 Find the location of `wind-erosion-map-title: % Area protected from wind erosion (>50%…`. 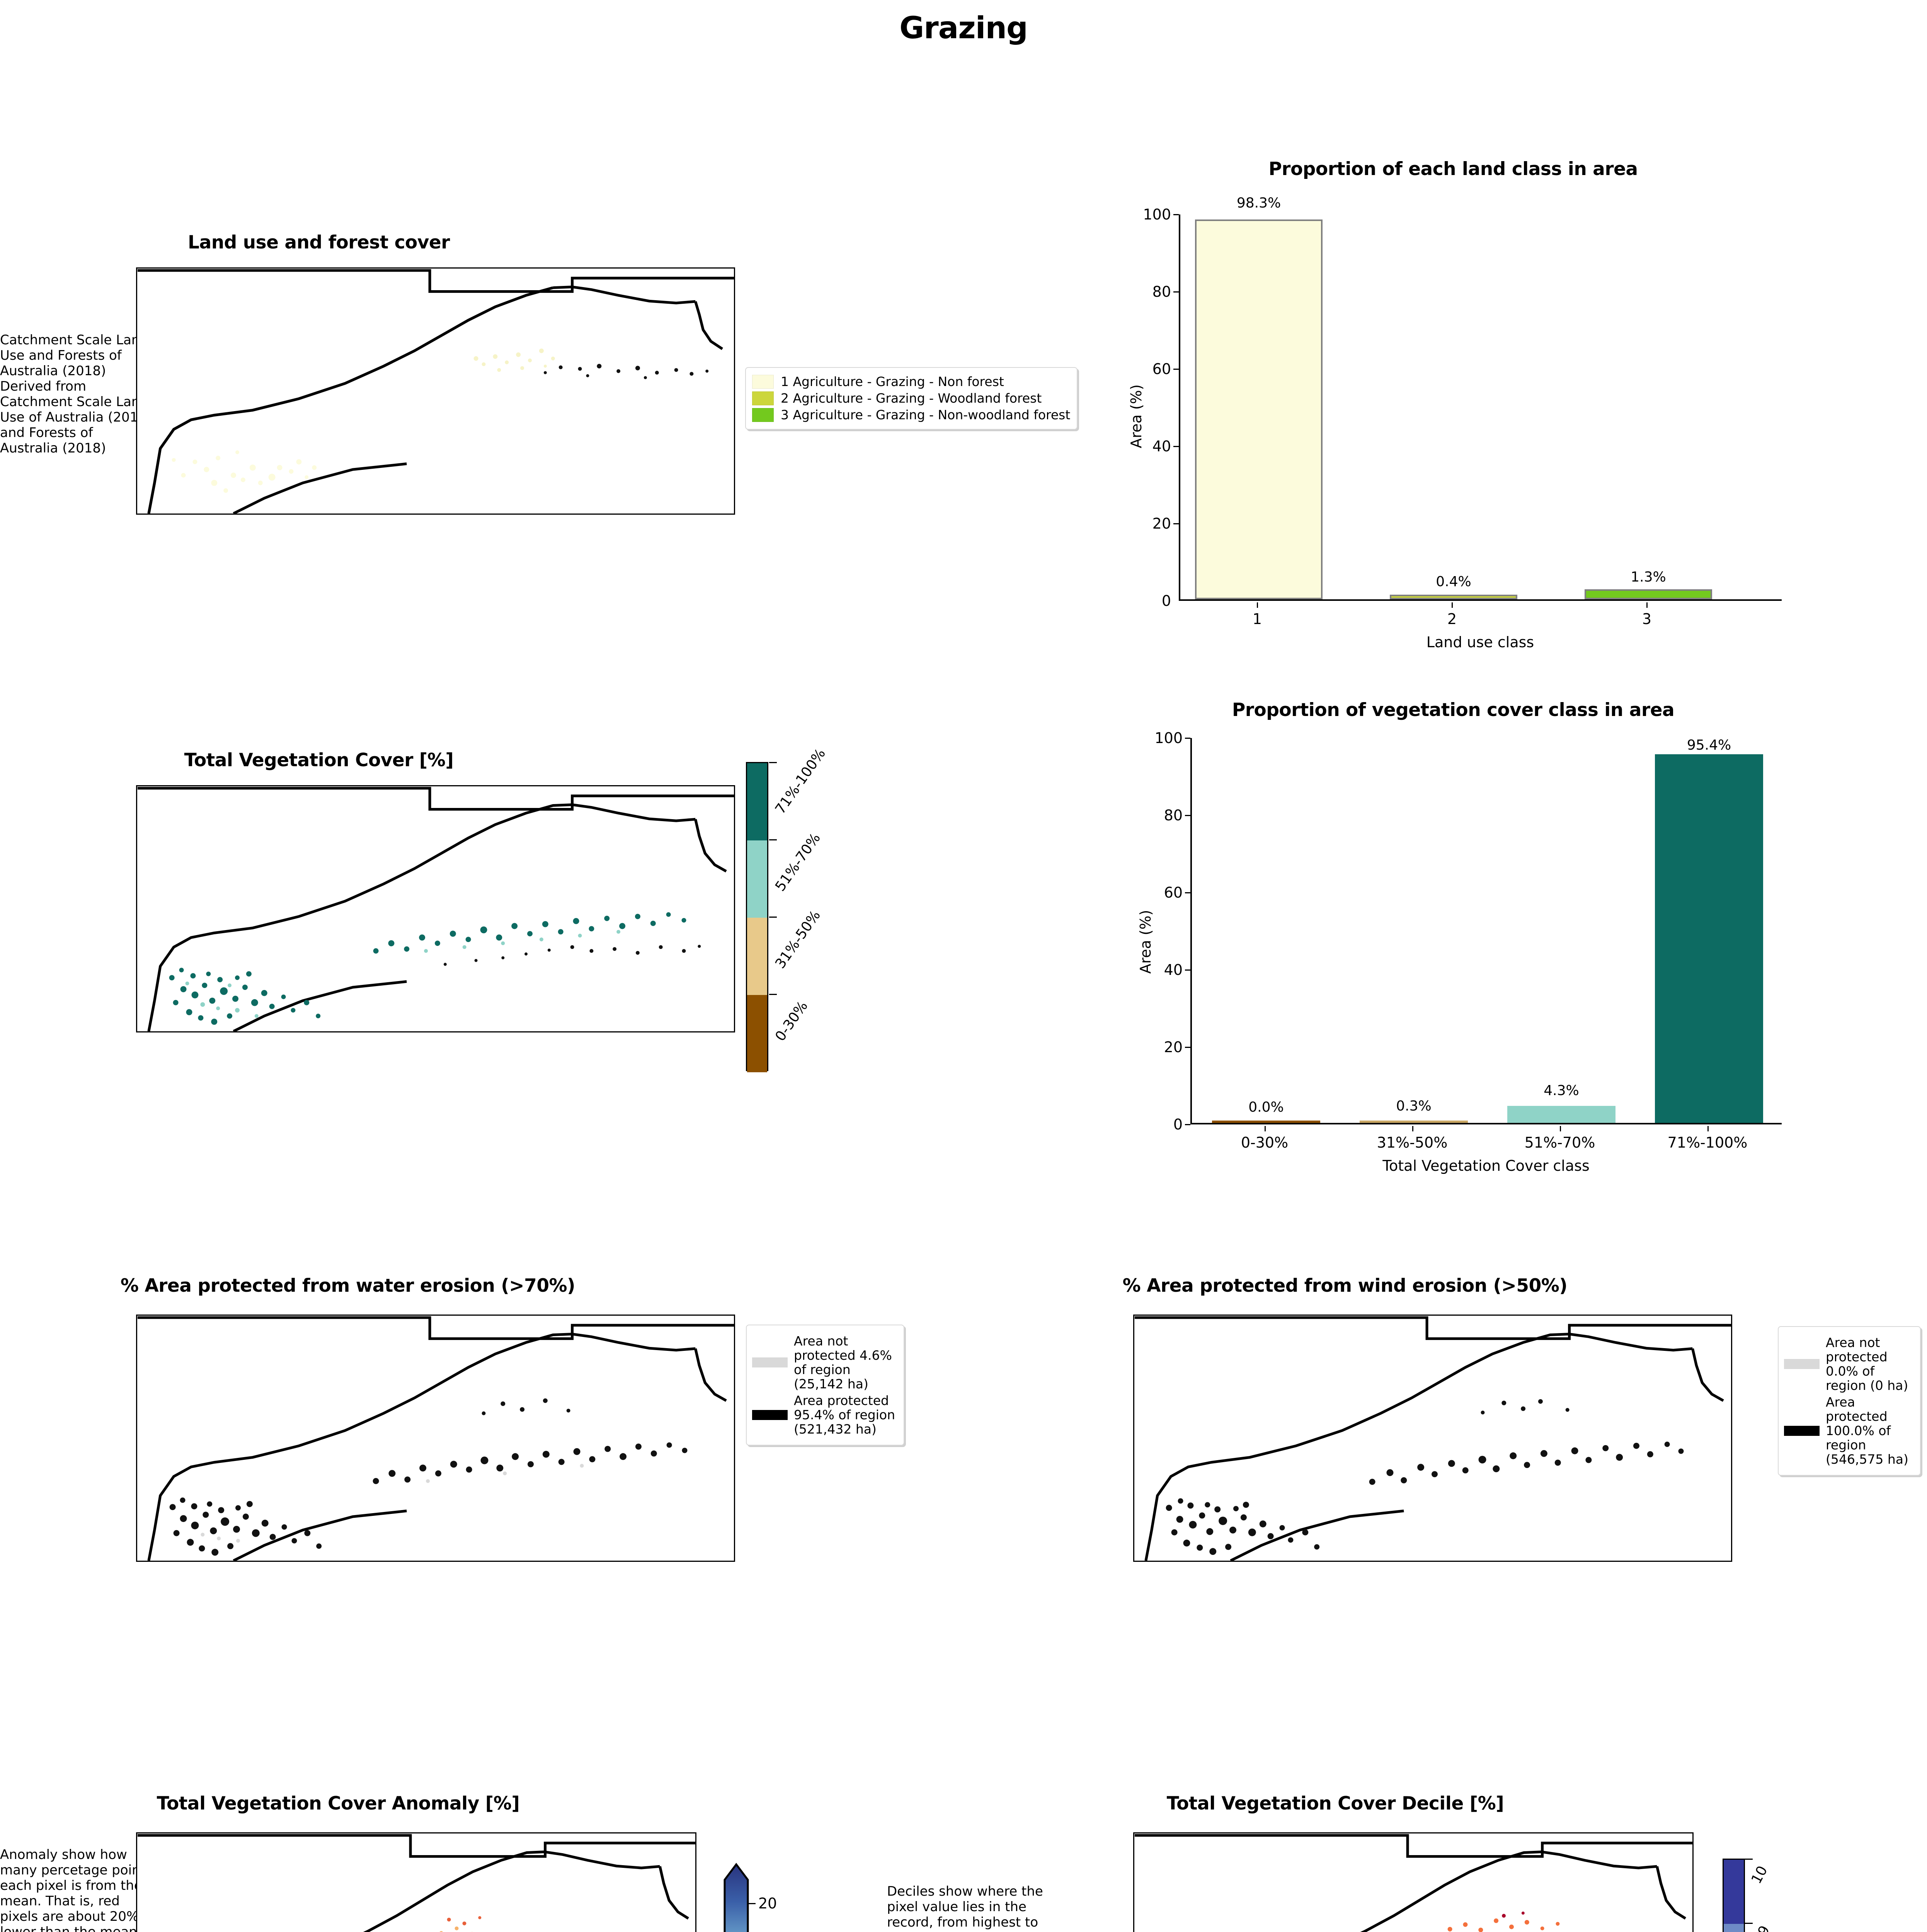

wind-erosion-map-title: % Area protected from wind erosion (>50%… is located at coordinates (1345, 1285).